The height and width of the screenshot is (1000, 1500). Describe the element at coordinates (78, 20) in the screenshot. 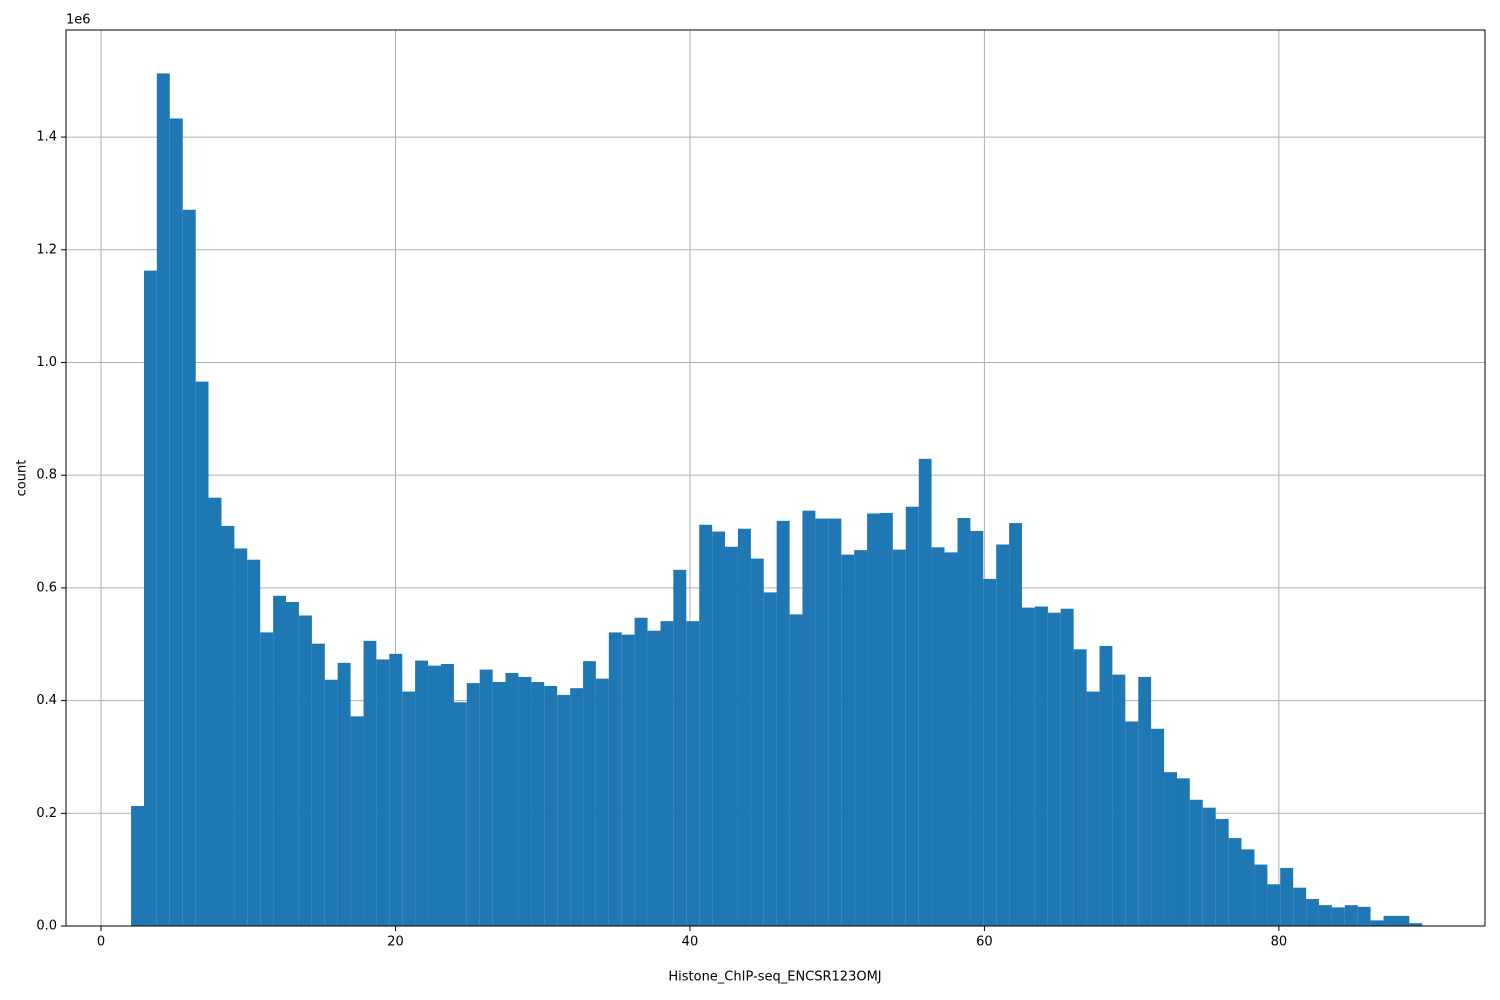

I see `y-offset-label: 1e6` at that location.